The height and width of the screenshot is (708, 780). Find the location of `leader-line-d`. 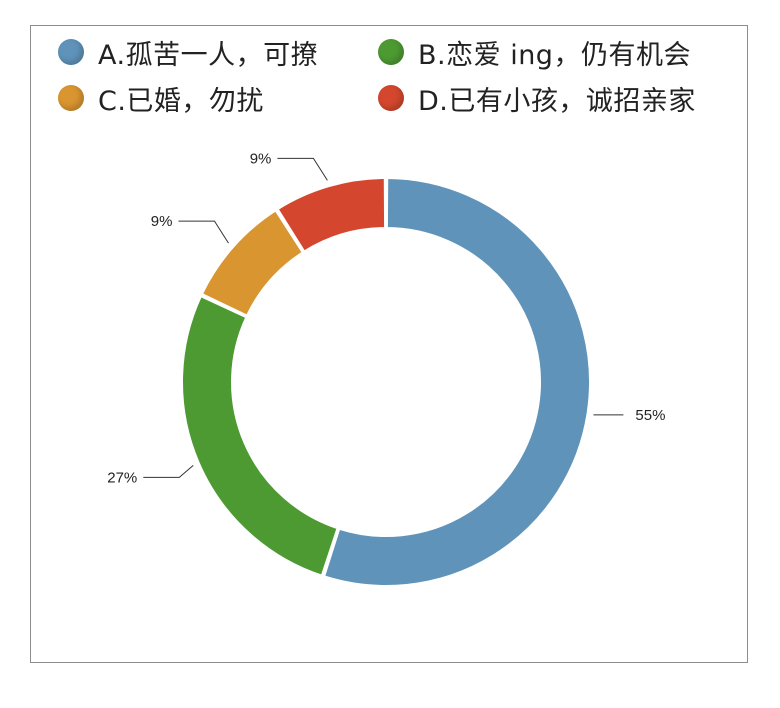

leader-line-d is located at coordinates (302, 169).